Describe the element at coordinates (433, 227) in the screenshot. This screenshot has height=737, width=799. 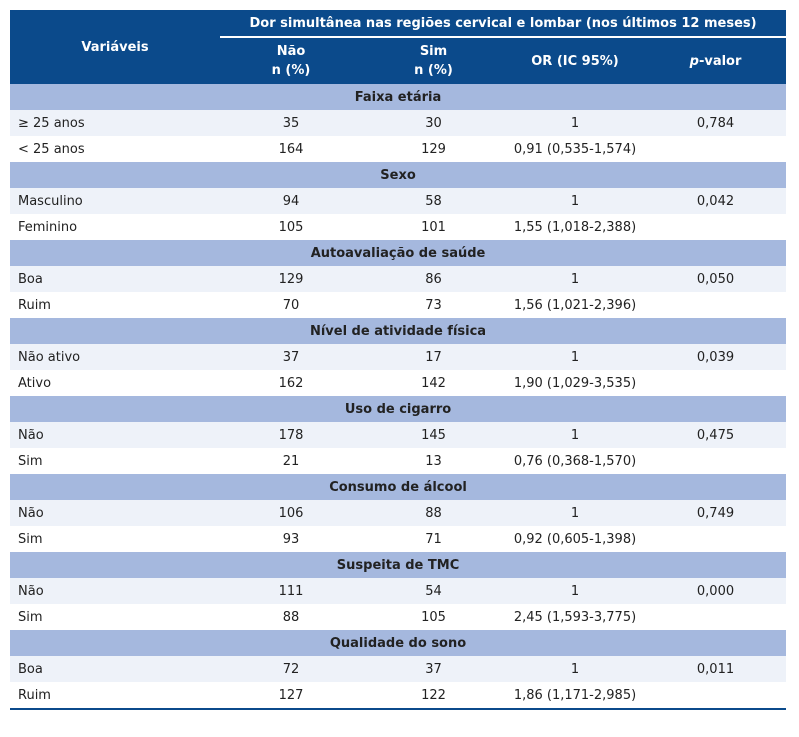
I see `cell-sim: 101` at that location.